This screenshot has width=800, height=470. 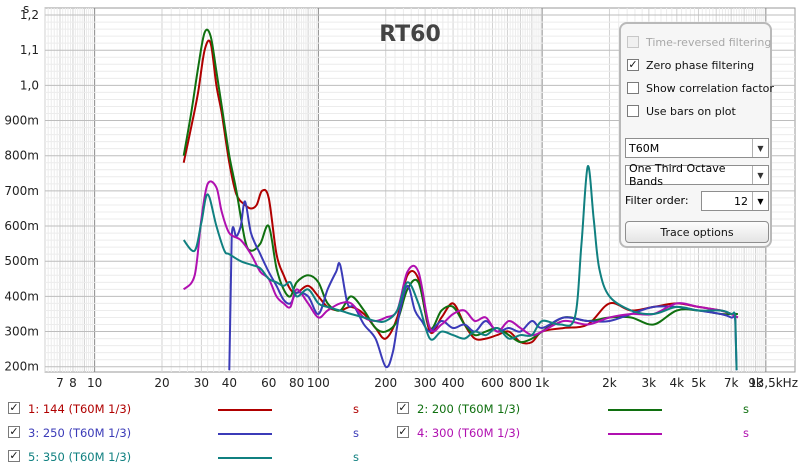 I want to click on x-tick-label: 4k, so click(x=677, y=383).